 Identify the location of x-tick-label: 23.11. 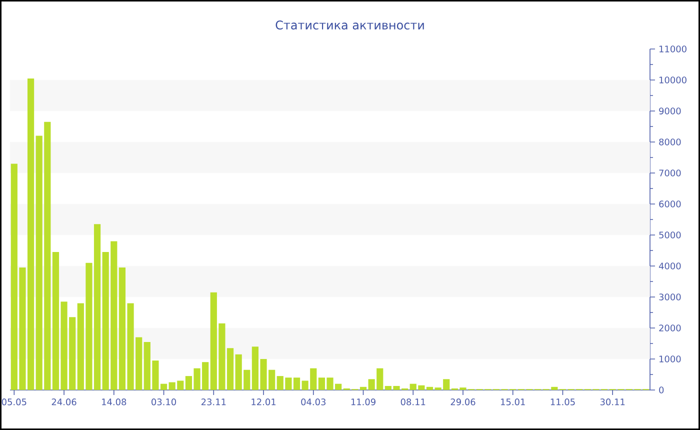
(213, 402).